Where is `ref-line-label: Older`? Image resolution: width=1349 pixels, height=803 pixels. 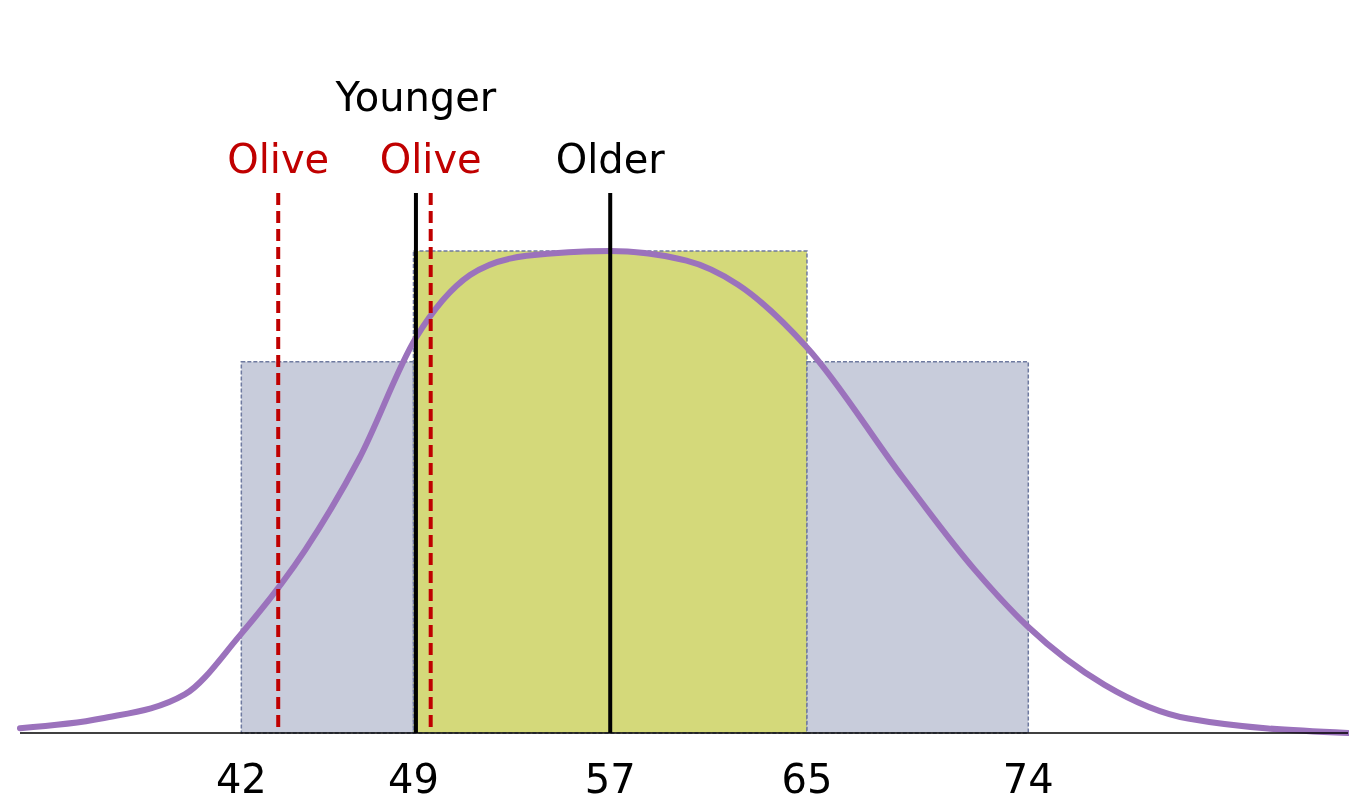 ref-line-label: Older is located at coordinates (610, 159).